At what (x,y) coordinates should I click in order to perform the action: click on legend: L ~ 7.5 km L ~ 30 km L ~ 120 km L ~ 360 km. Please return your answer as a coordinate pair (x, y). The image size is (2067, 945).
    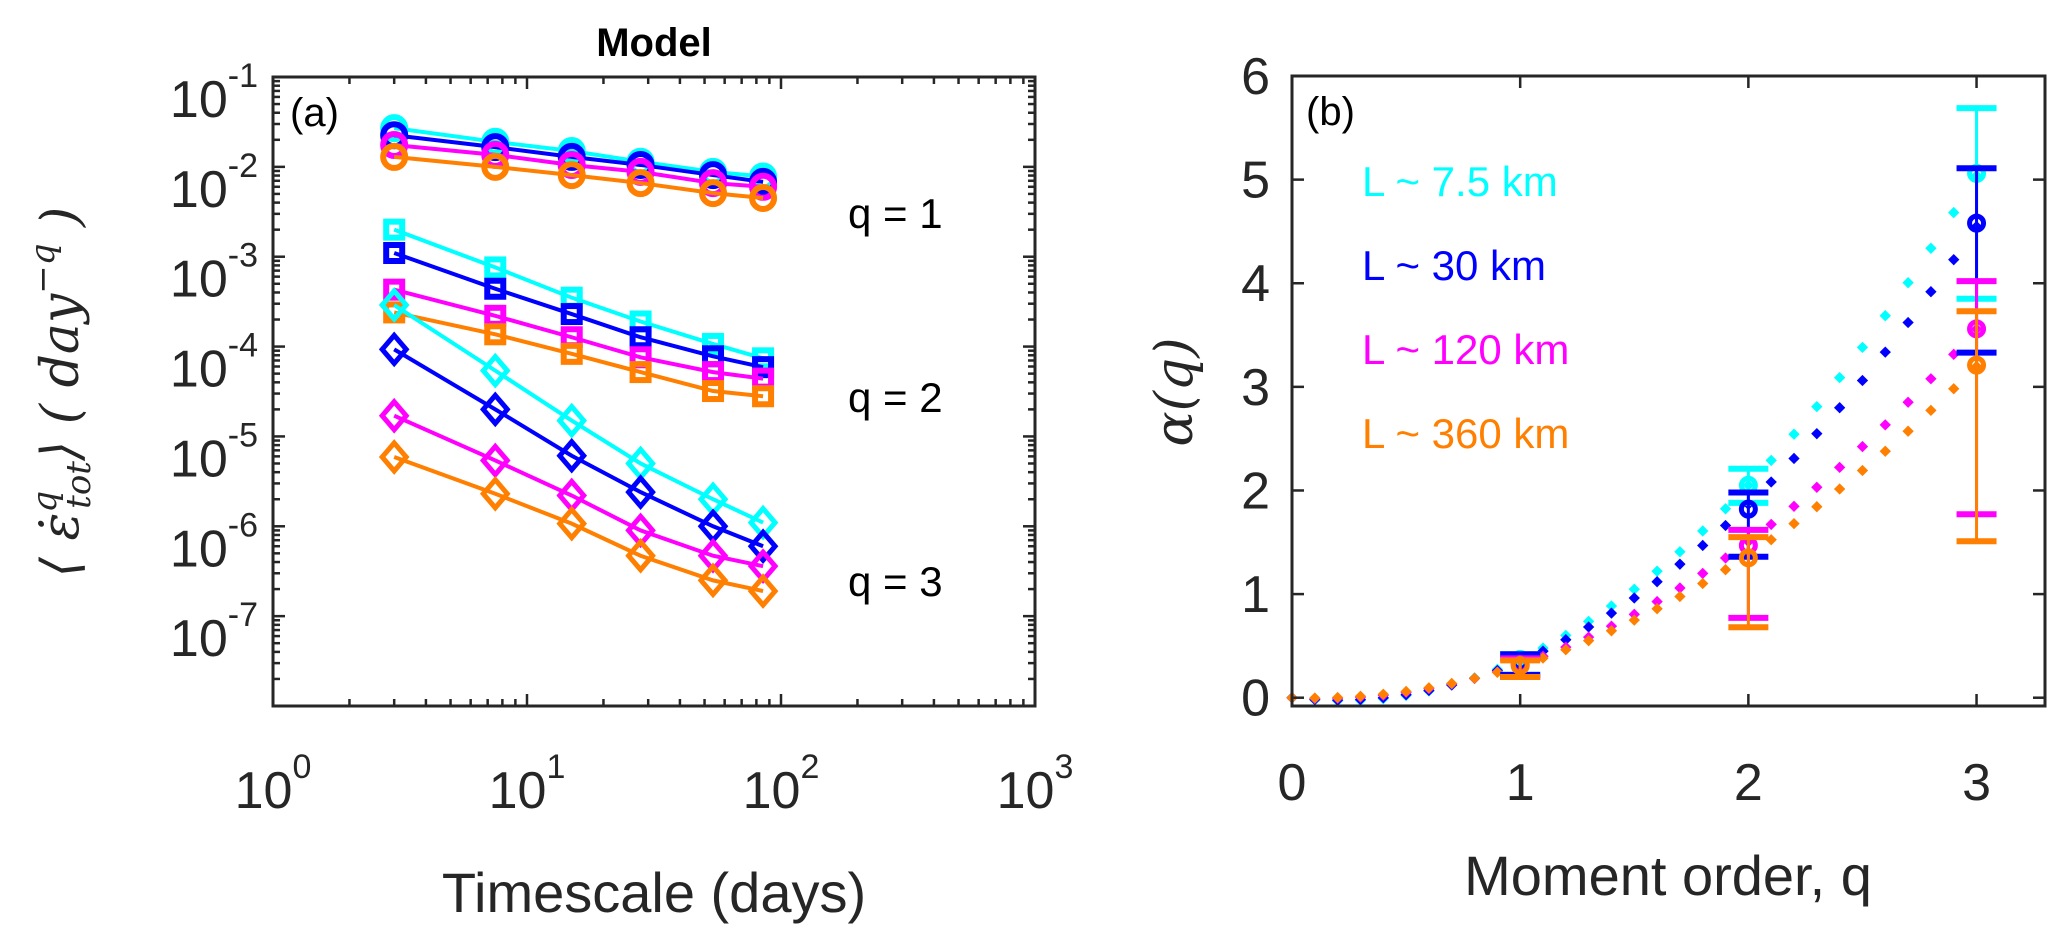
    Looking at the image, I should click on (1465, 307).